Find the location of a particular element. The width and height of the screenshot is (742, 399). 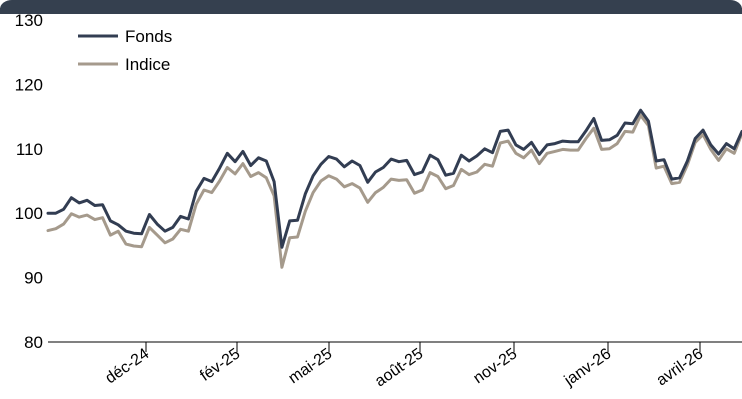

legend: Fonds Indice is located at coordinates (125, 50).